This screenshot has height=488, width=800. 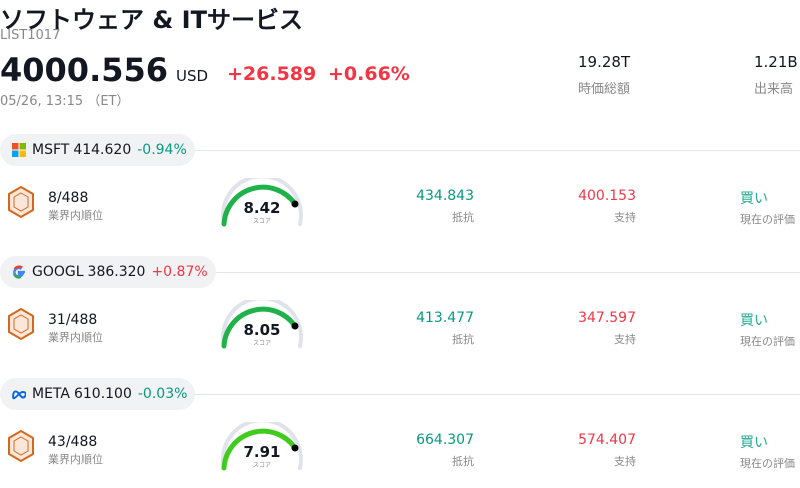 I want to click on ticker: META, so click(x=51, y=394).